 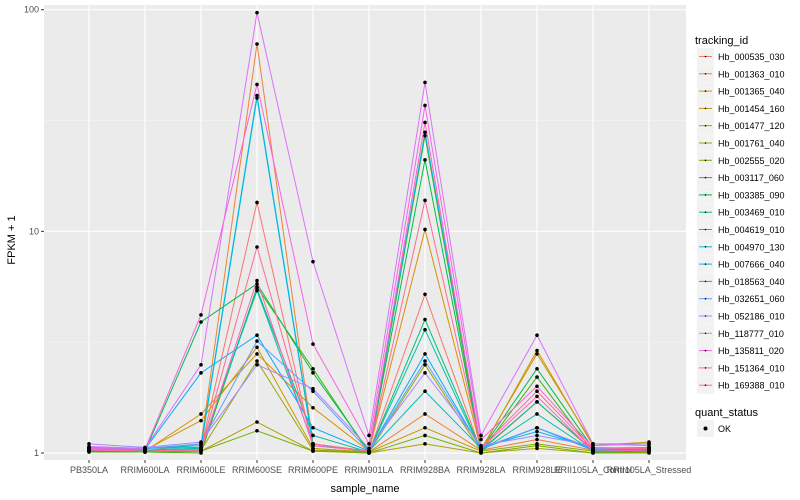 What do you see at coordinates (144, 470) in the screenshot?
I see `x-tick-label: RRIM600LA` at bounding box center [144, 470].